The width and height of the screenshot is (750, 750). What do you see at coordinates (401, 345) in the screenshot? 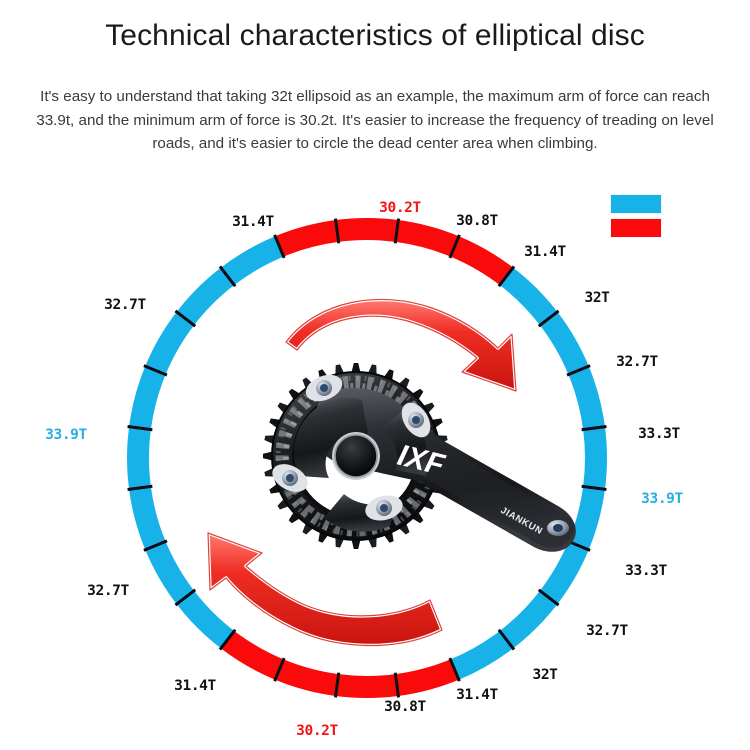
I see `rotation-arrow-top` at bounding box center [401, 345].